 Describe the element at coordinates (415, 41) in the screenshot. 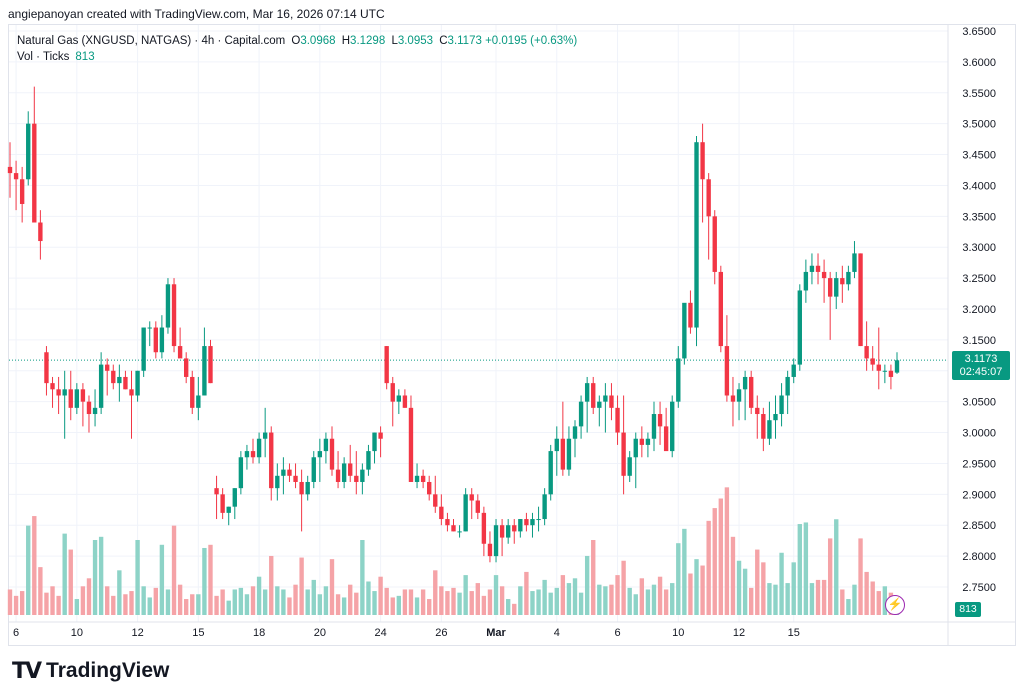

I see `legend-low: 3.0953` at that location.